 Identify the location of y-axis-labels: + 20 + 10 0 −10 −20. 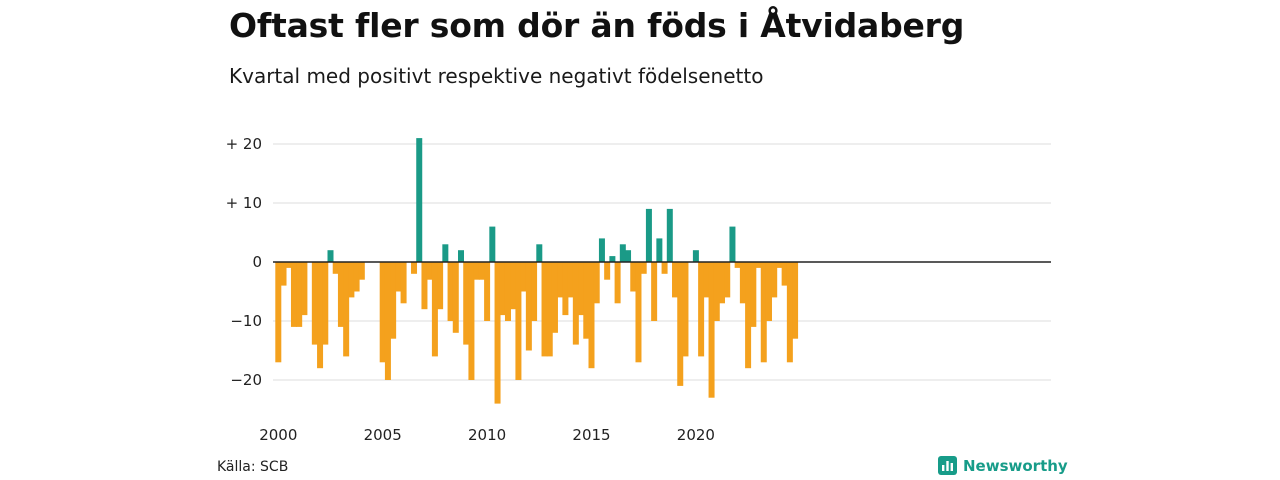
(244, 262).